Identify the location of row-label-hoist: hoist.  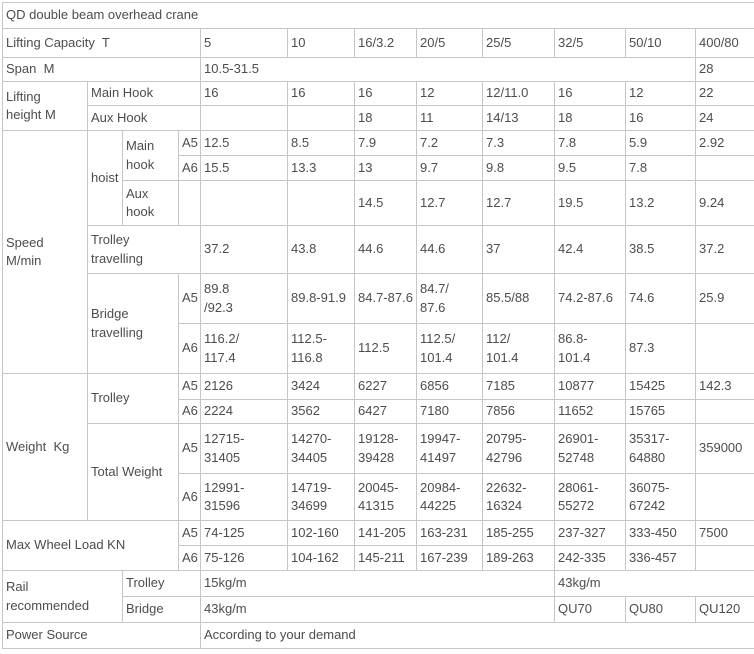
(105, 178).